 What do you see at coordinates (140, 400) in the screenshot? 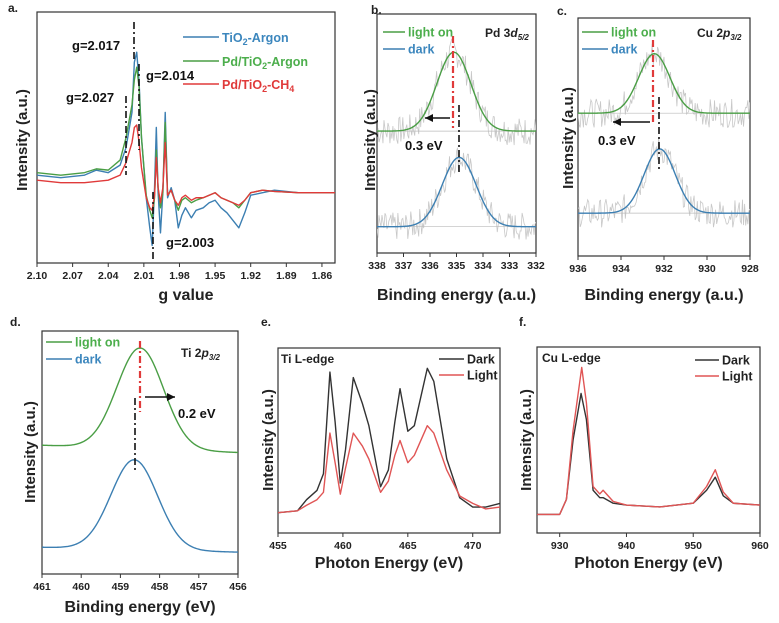
I see `series-line-light-on` at bounding box center [140, 400].